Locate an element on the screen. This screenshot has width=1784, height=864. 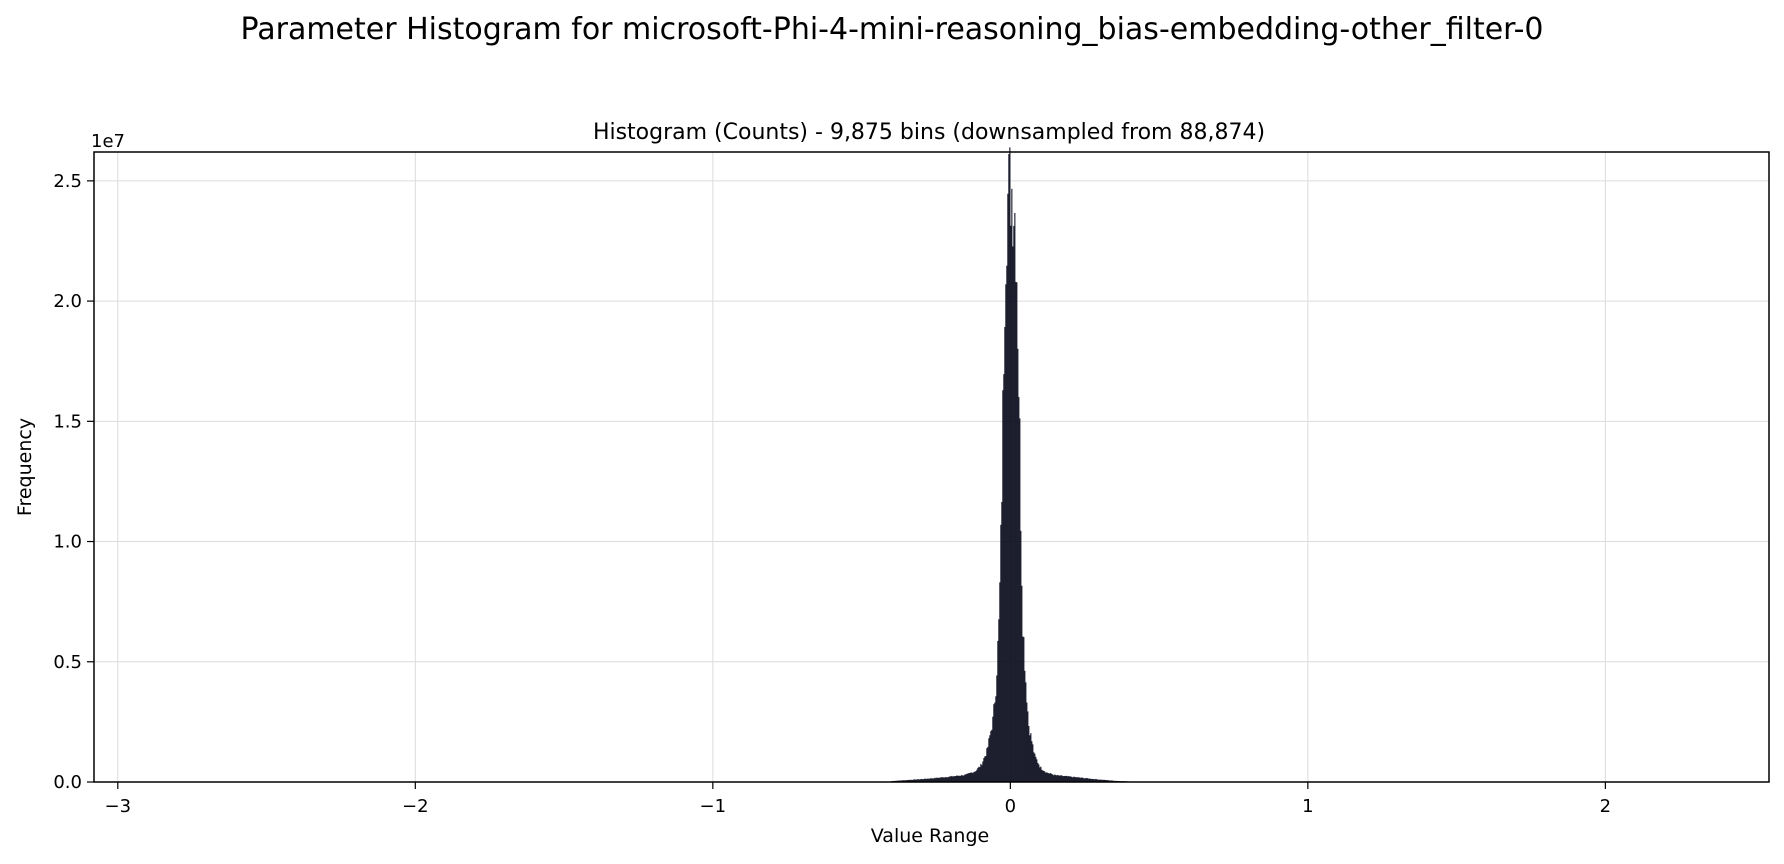
x-tick-label: −2 is located at coordinates (415, 806).